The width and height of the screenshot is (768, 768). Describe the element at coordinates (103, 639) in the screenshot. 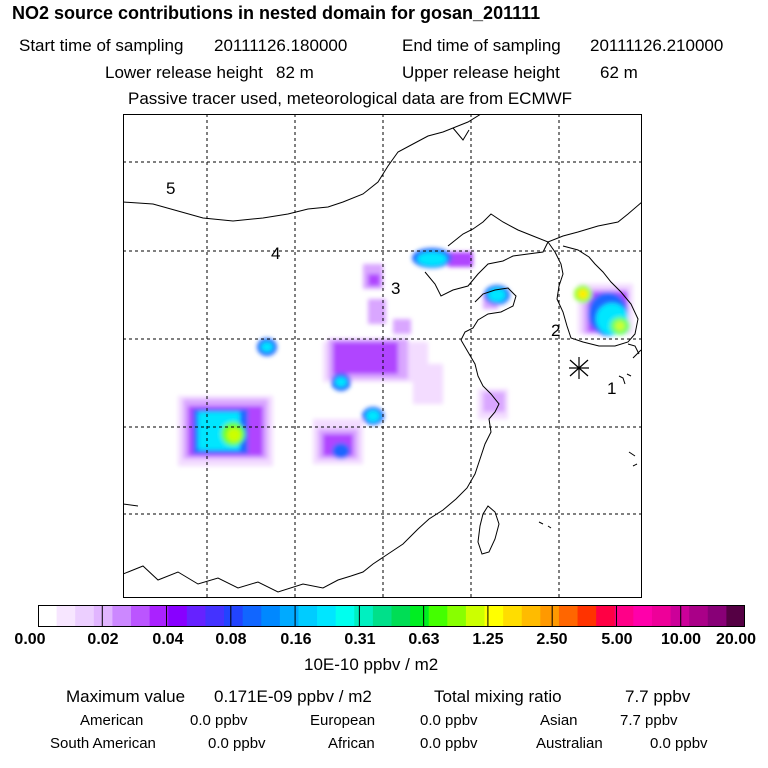

I see `colorbar-tick-label: 0.02` at that location.